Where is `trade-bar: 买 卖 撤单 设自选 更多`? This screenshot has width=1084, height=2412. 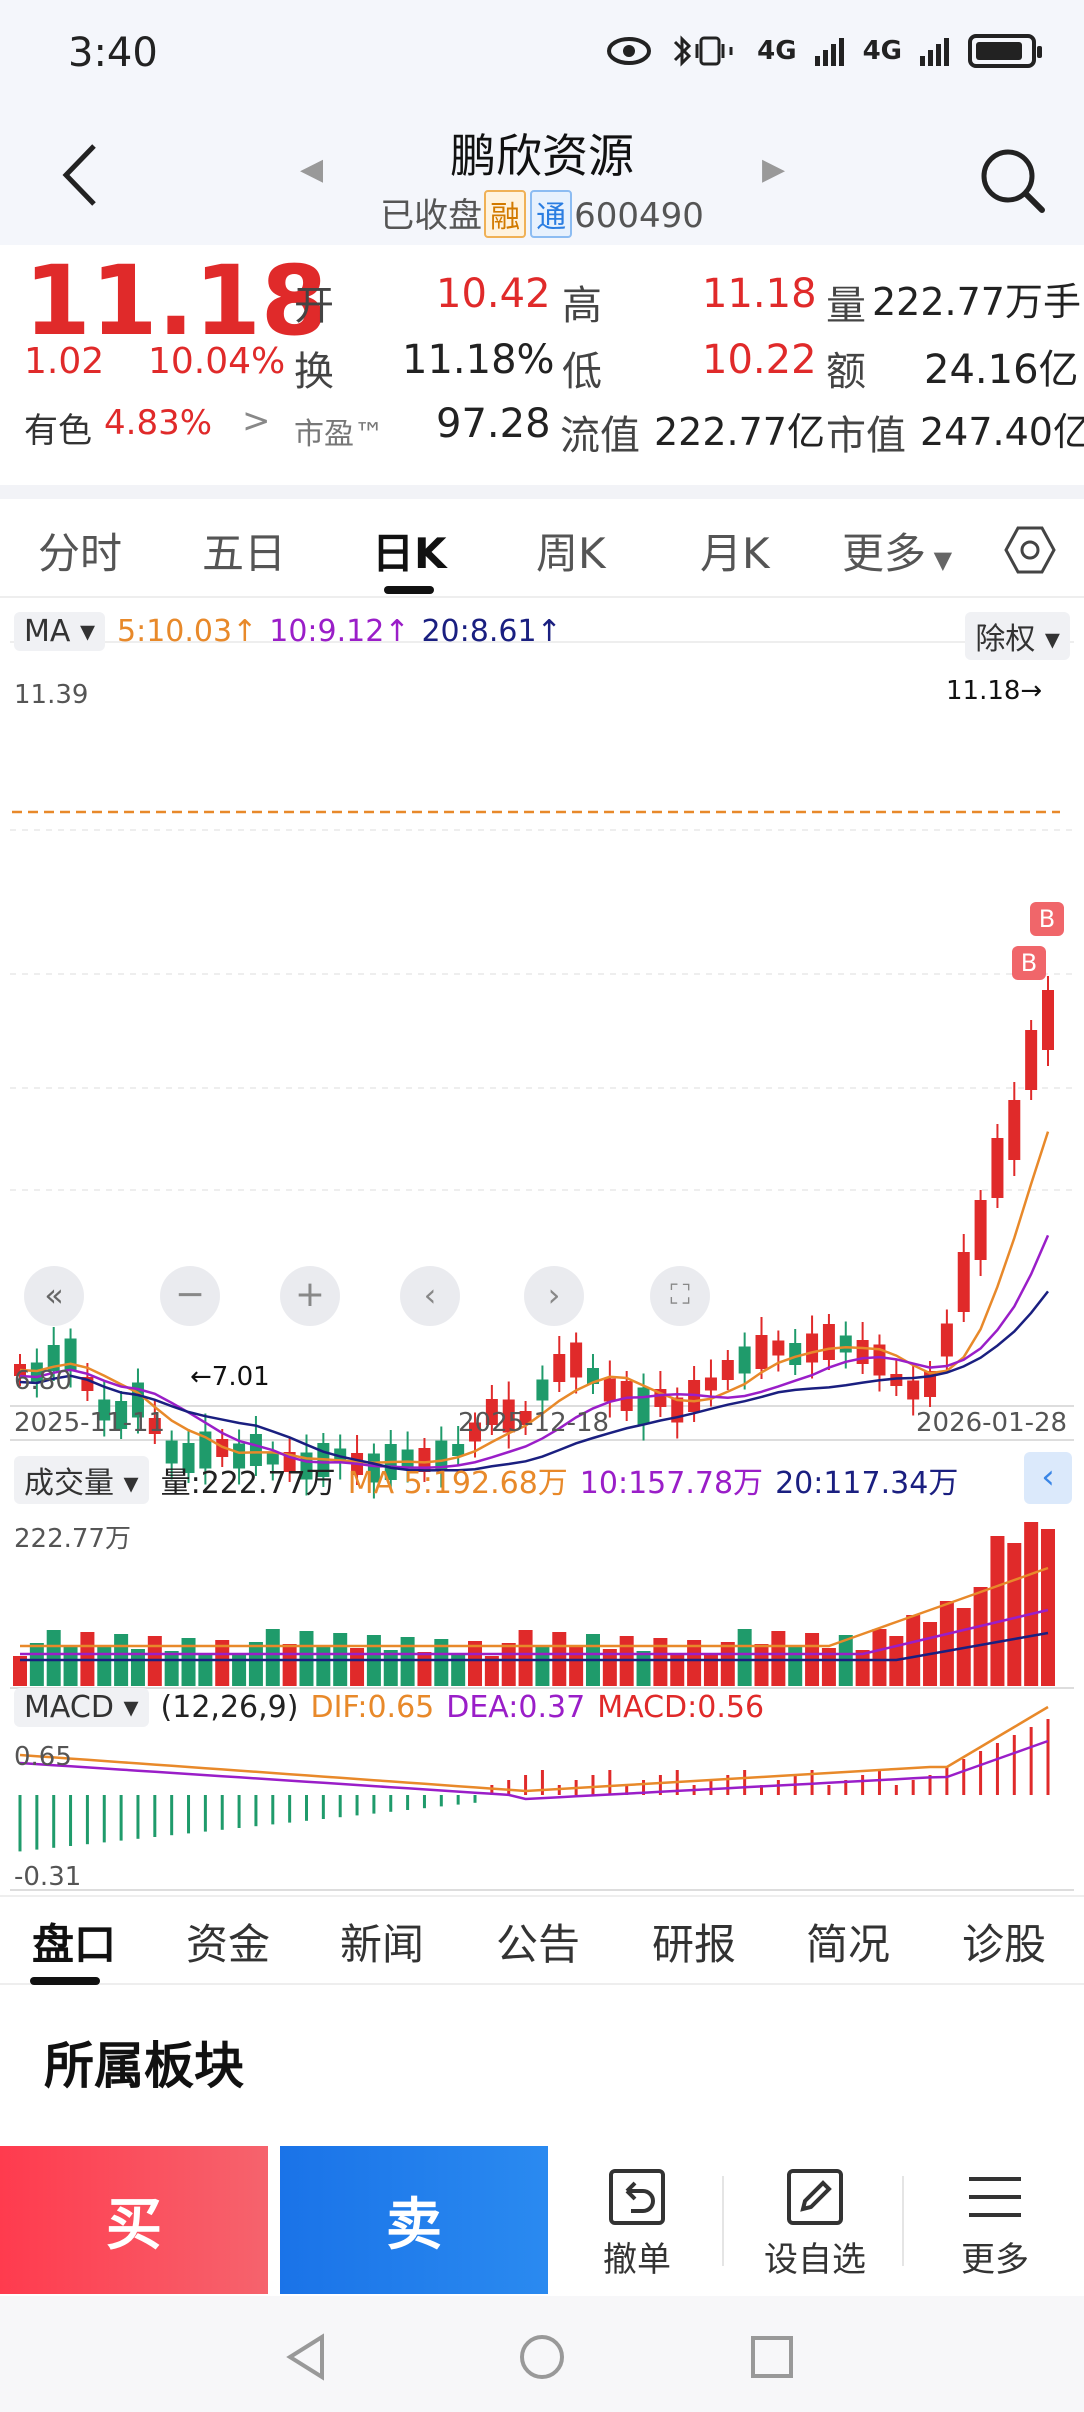
trade-bar: 买 卖 撤单 设自选 更多 is located at coordinates (542, 2221).